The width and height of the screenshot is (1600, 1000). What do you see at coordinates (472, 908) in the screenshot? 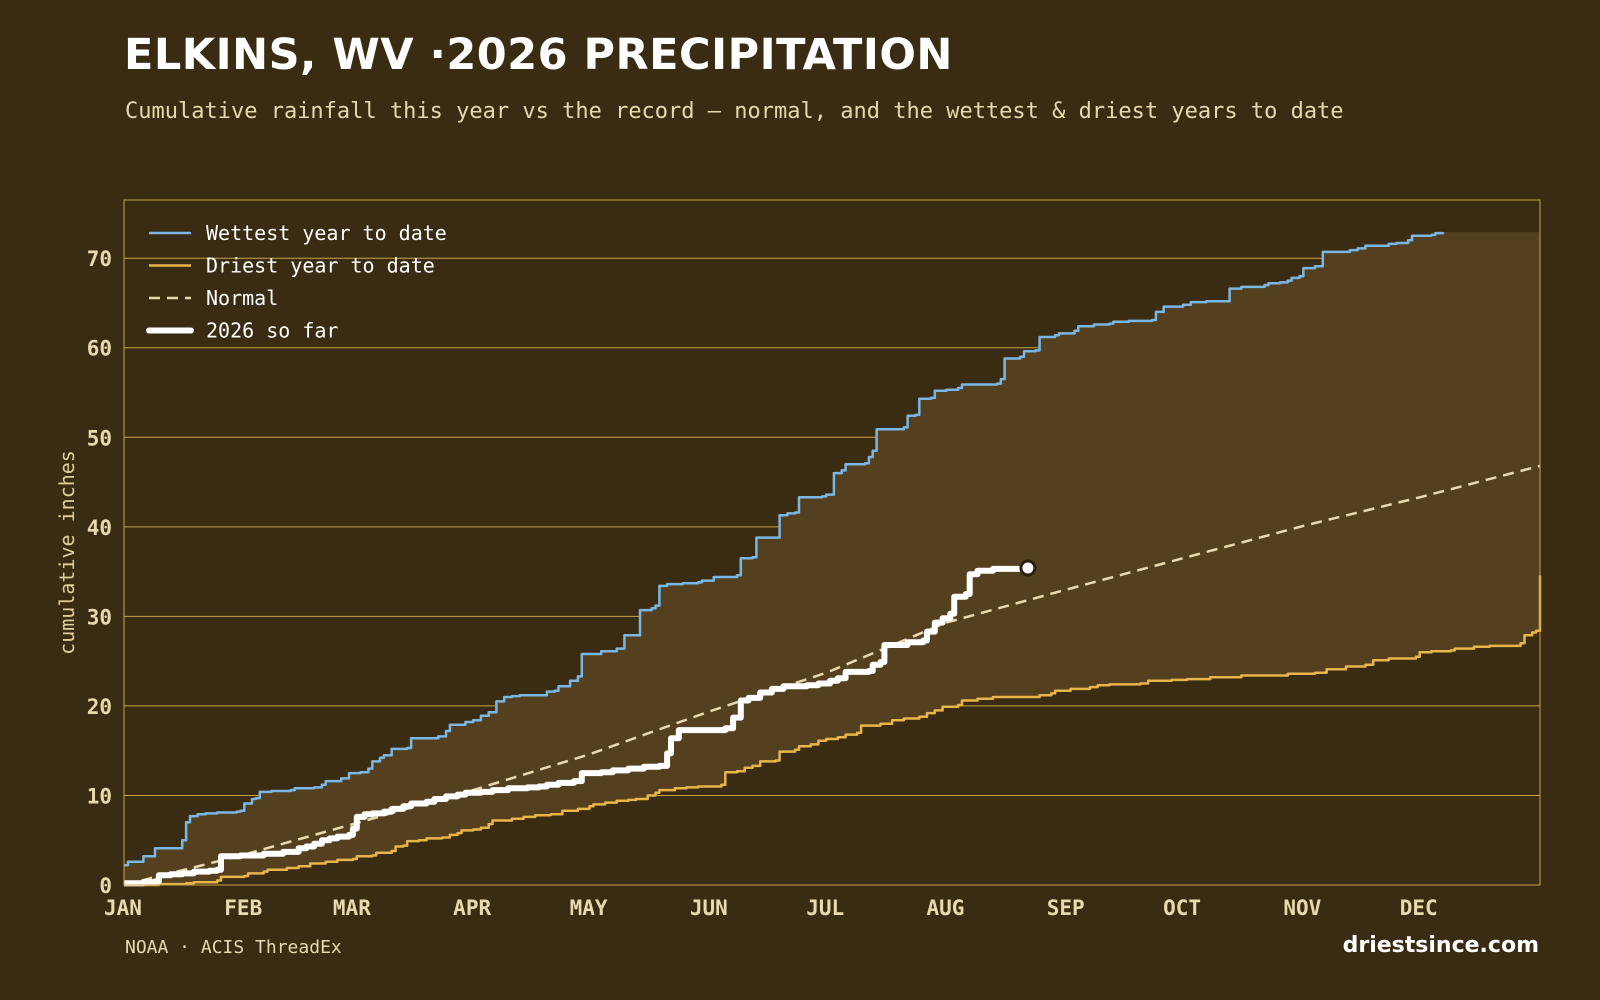
I see `x-tick-label: APR` at bounding box center [472, 908].